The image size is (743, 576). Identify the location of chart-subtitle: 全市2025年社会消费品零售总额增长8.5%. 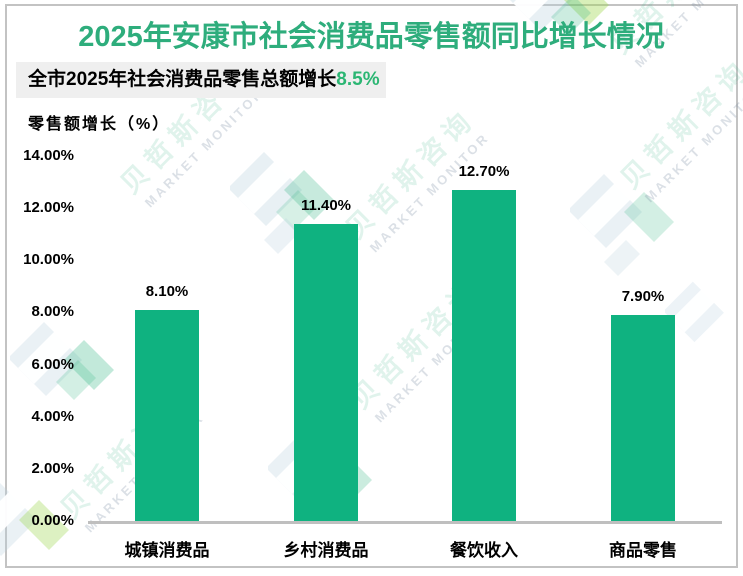
(201, 80).